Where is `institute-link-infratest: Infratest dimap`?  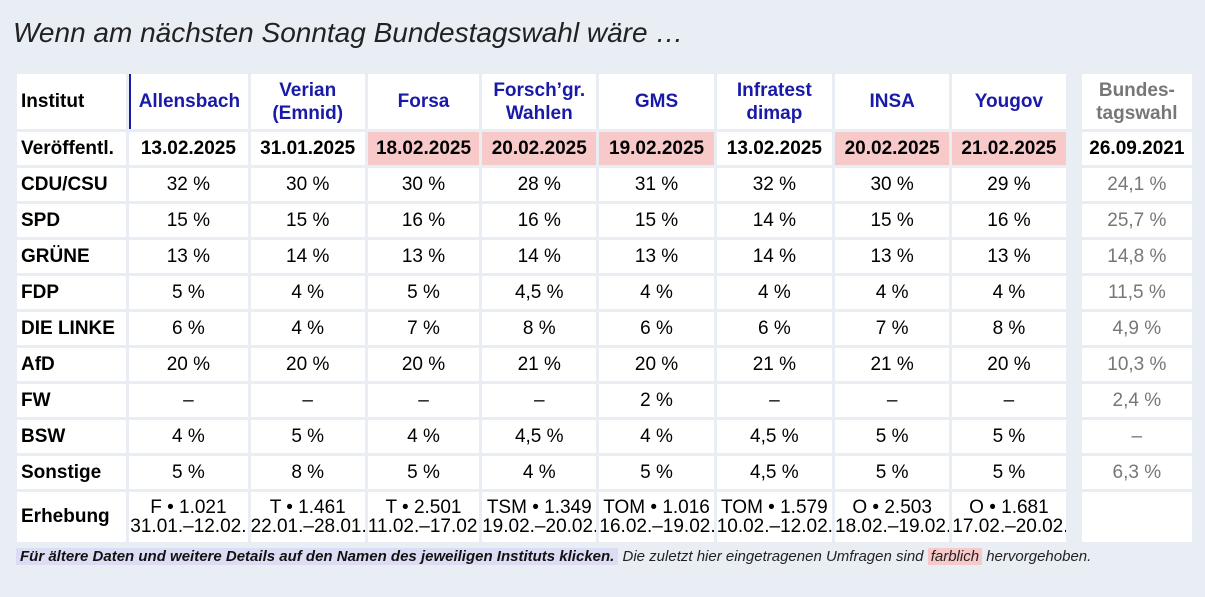 institute-link-infratest: Infratest dimap is located at coordinates (774, 101).